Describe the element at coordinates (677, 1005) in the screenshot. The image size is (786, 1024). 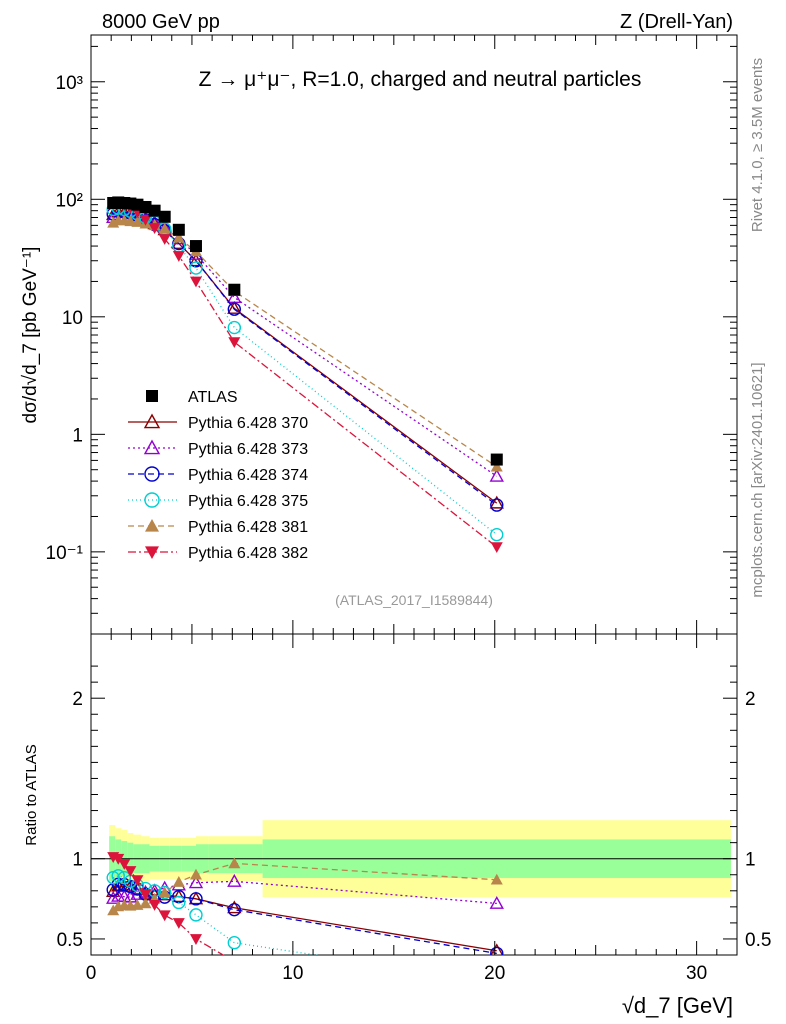
I see `x-axis-label: √d_7 [GeV]` at that location.